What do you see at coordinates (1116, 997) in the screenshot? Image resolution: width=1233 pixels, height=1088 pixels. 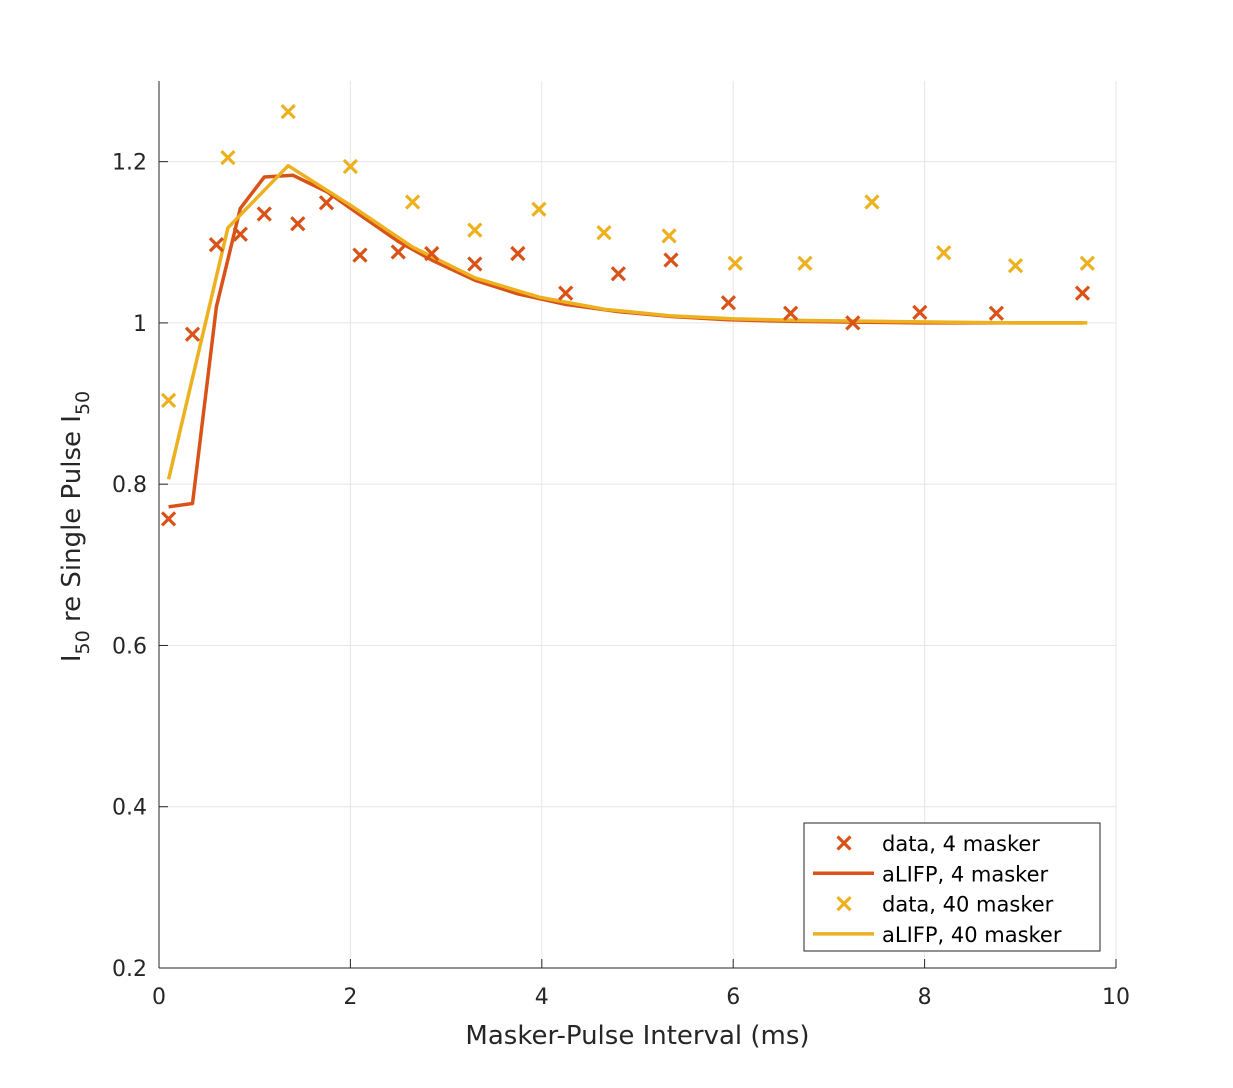 I see `x-tick-label: 10` at bounding box center [1116, 997].